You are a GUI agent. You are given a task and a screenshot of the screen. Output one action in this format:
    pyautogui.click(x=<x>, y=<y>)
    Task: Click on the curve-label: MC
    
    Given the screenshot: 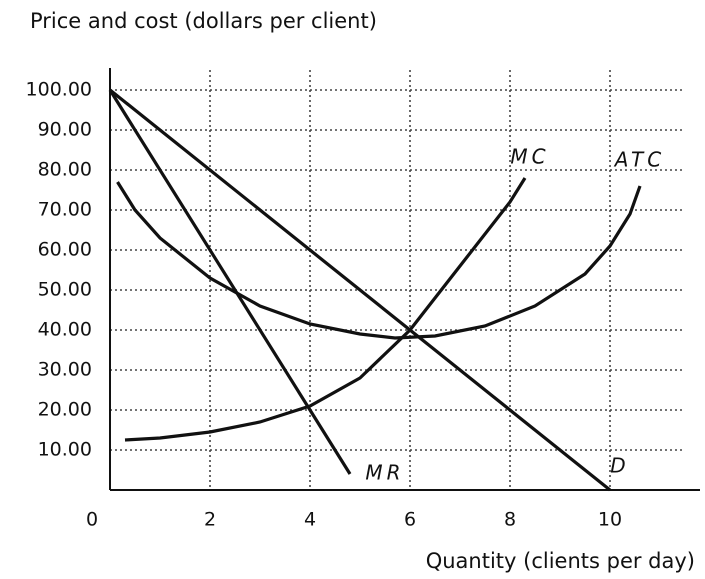 What is the action you would take?
    pyautogui.click(x=529, y=157)
    